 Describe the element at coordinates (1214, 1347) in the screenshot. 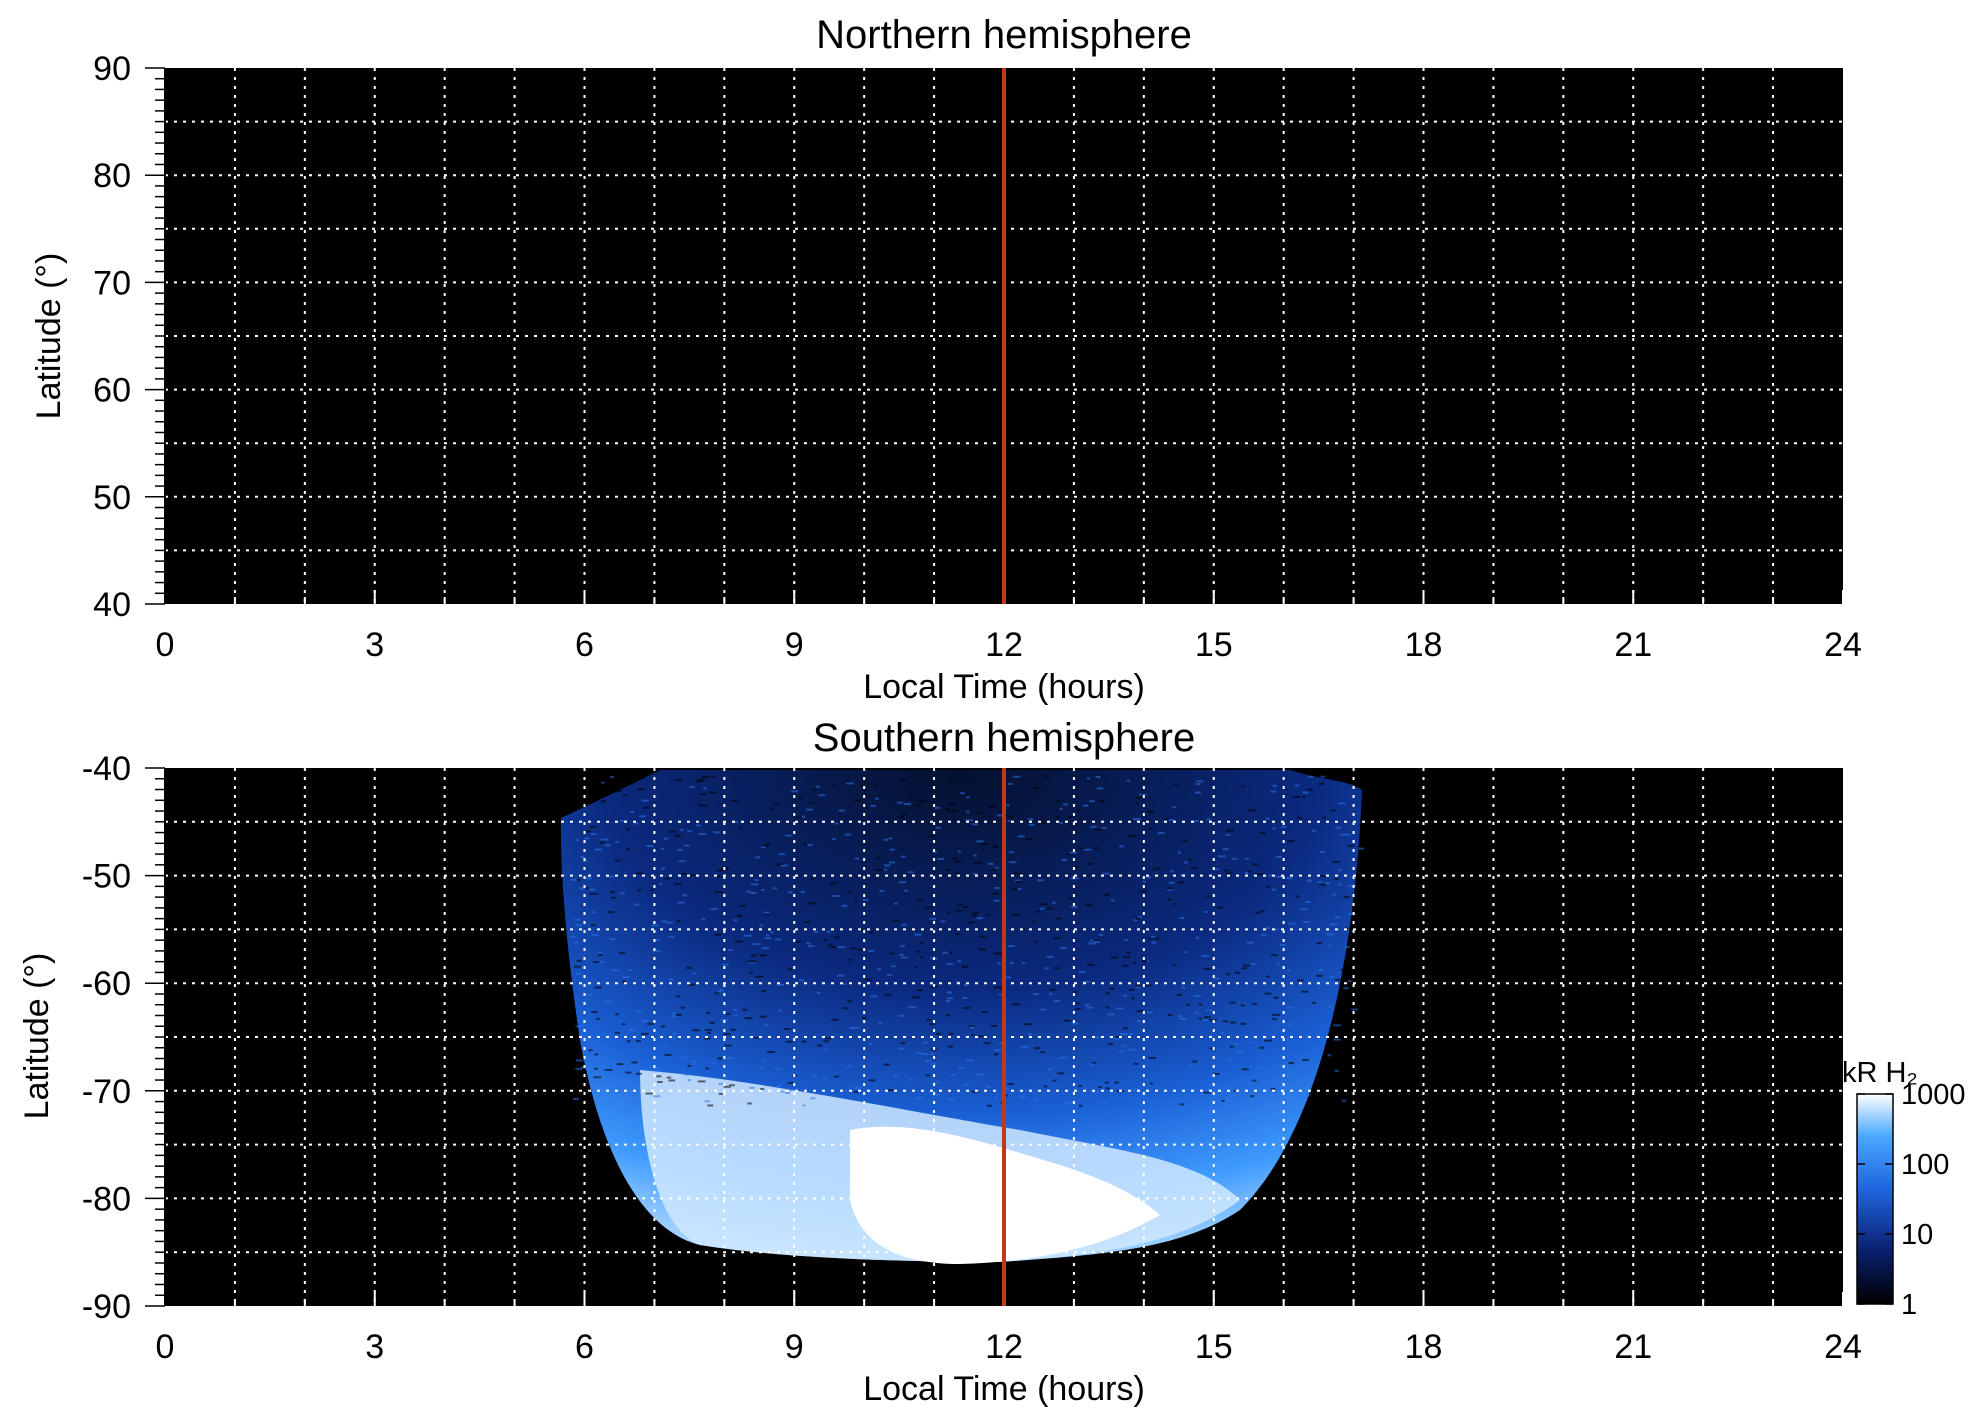

I see `x-tick-label: 15` at that location.